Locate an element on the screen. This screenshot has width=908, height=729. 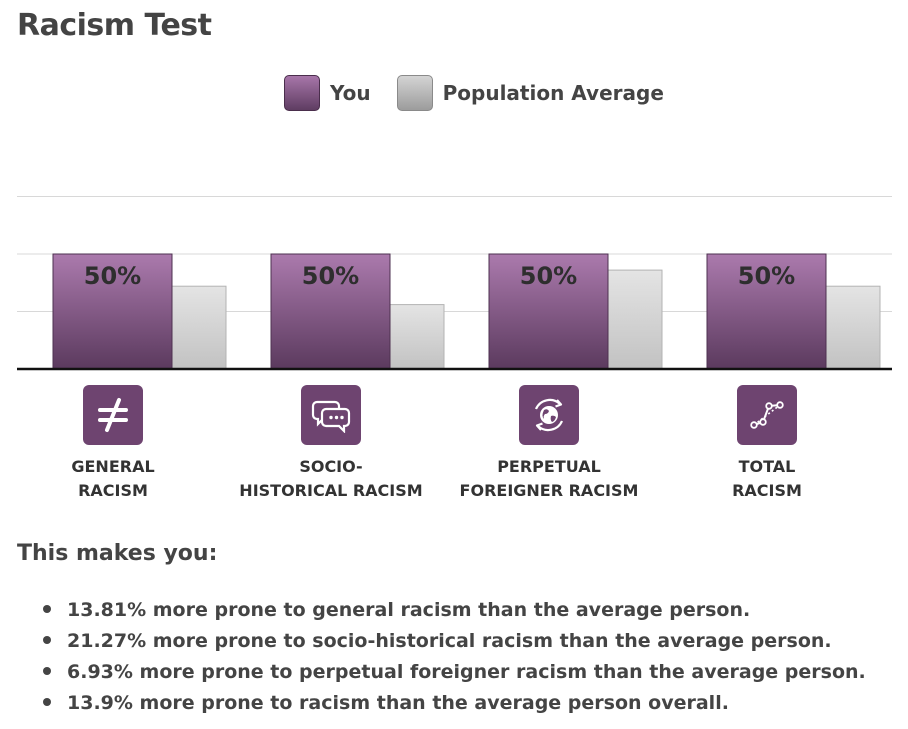
category-perpetual-foreigner-racism: PERPETUAL FOREIGNER RACISM is located at coordinates (549, 444).